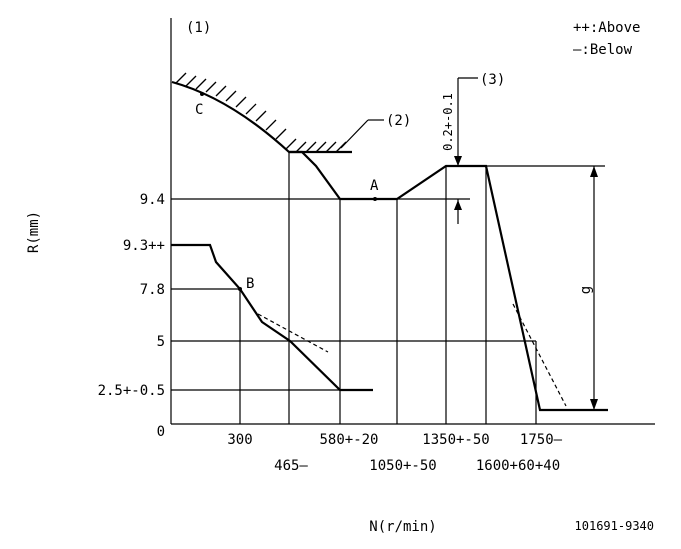 This screenshot has width=681, height=549. What do you see at coordinates (348, 440) in the screenshot?
I see `x-tick-580: 580+-20` at bounding box center [348, 440].